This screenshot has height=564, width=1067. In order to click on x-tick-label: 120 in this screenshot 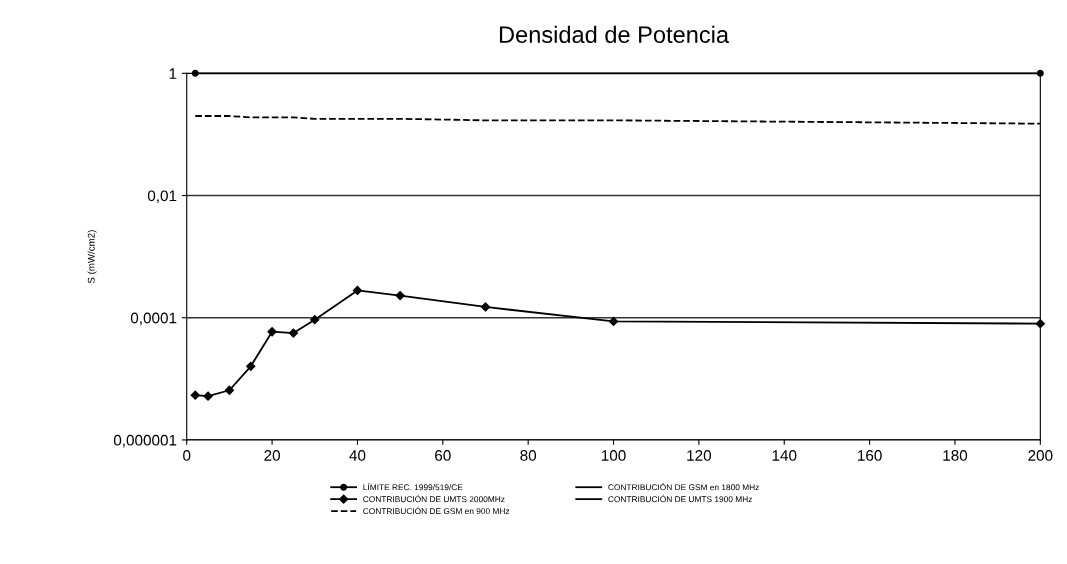, I will do `click(699, 455)`.